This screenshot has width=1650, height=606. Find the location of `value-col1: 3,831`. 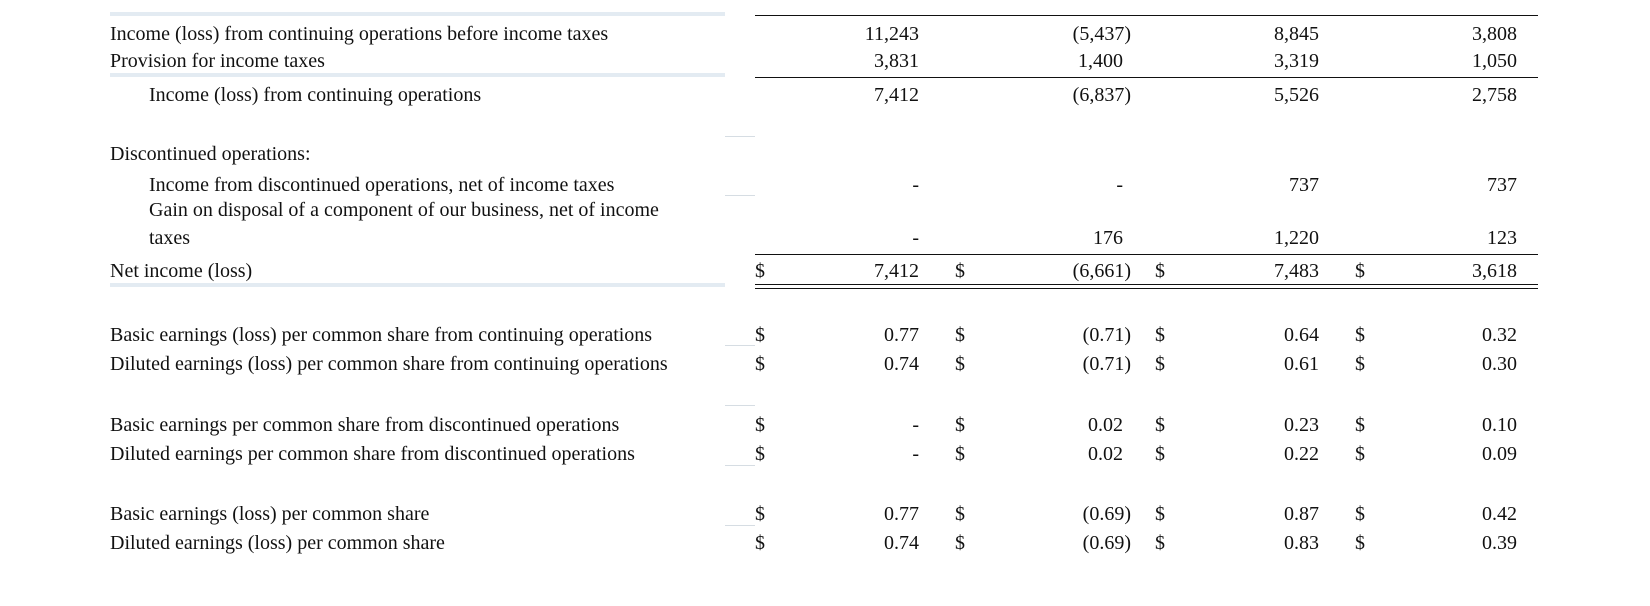

value-col1: 3,831 is located at coordinates (896, 61).